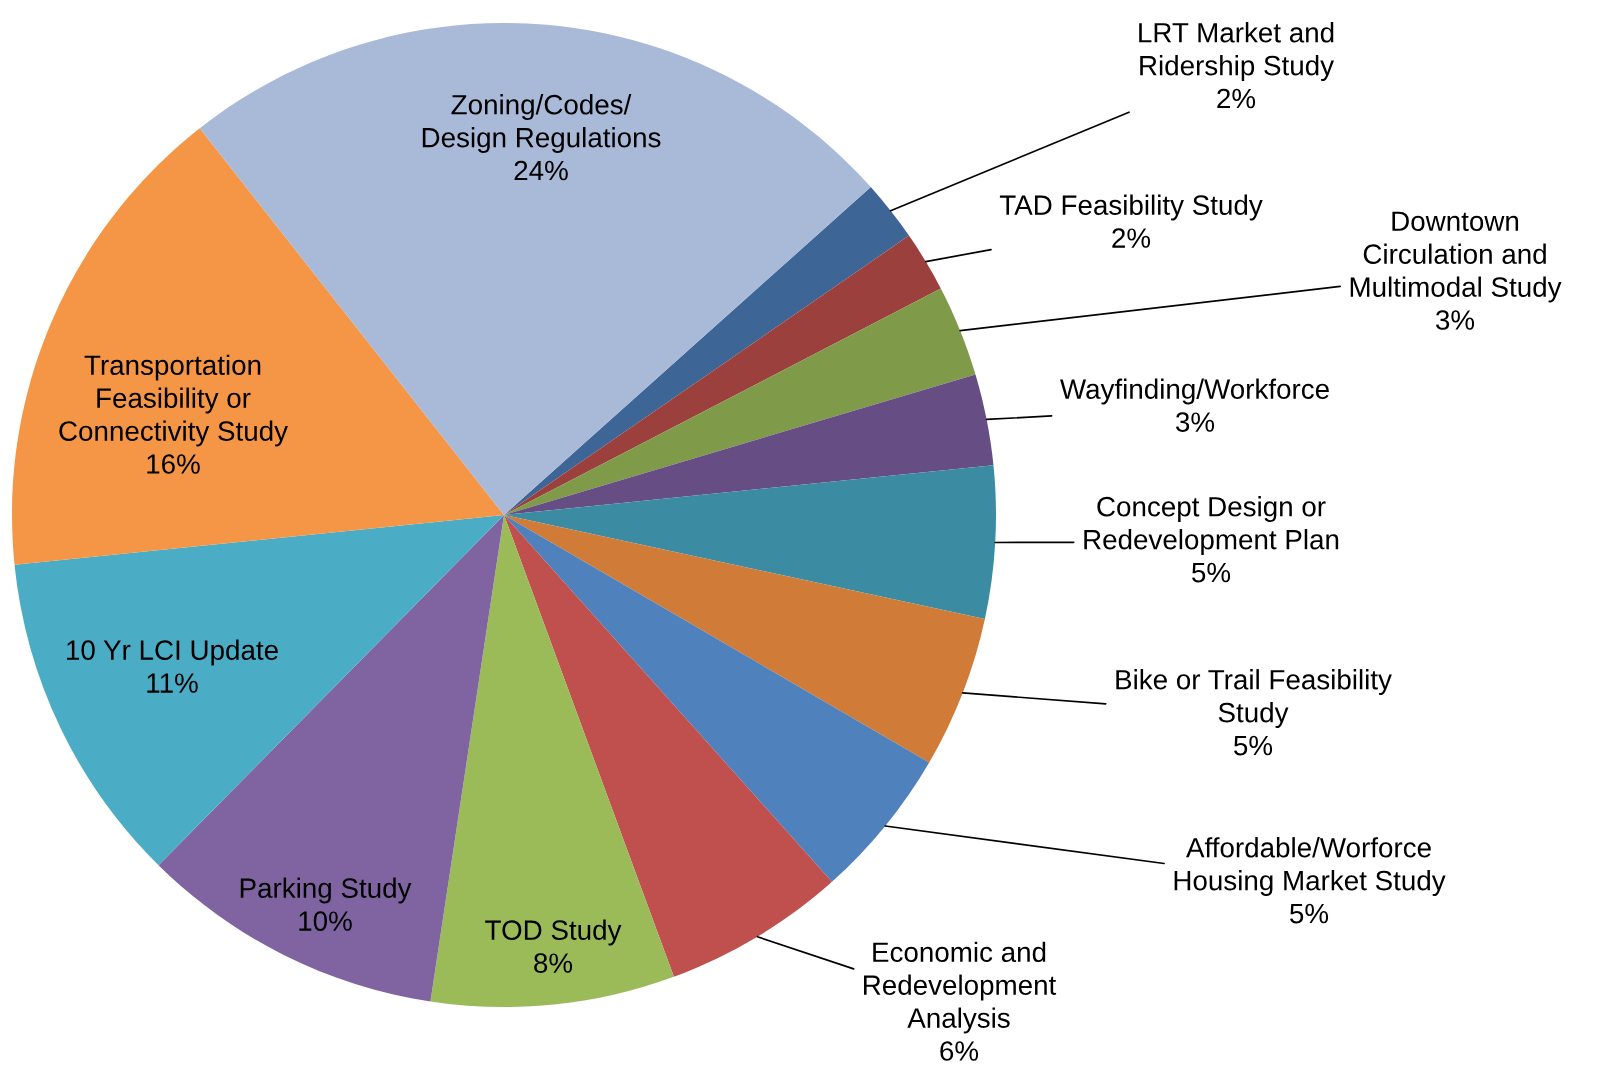  I want to click on slice-label: LRT Market and Ridership Study, so click(1236, 51).